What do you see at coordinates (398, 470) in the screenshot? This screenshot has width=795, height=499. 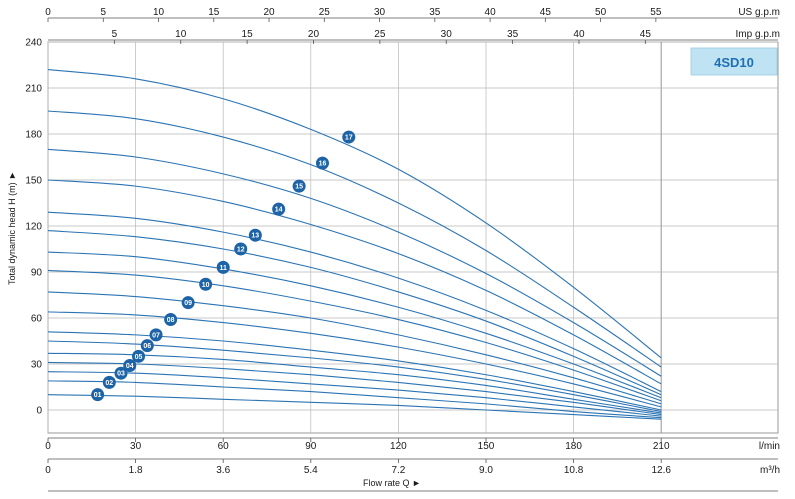 I see `m3h-tick-label: 7.2` at bounding box center [398, 470].